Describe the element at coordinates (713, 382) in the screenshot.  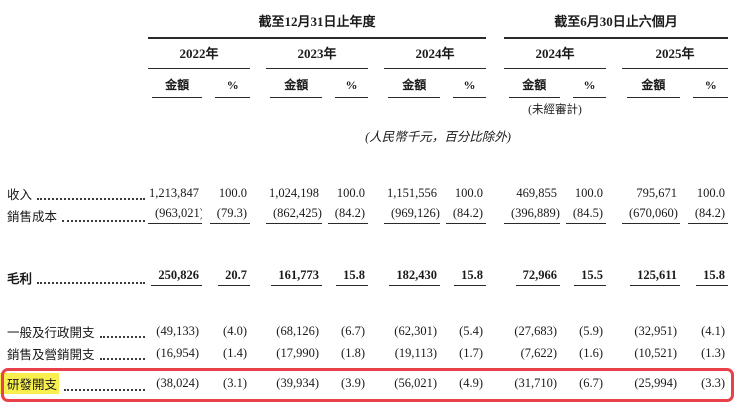
I see `cell-value: (3.3)` at that location.